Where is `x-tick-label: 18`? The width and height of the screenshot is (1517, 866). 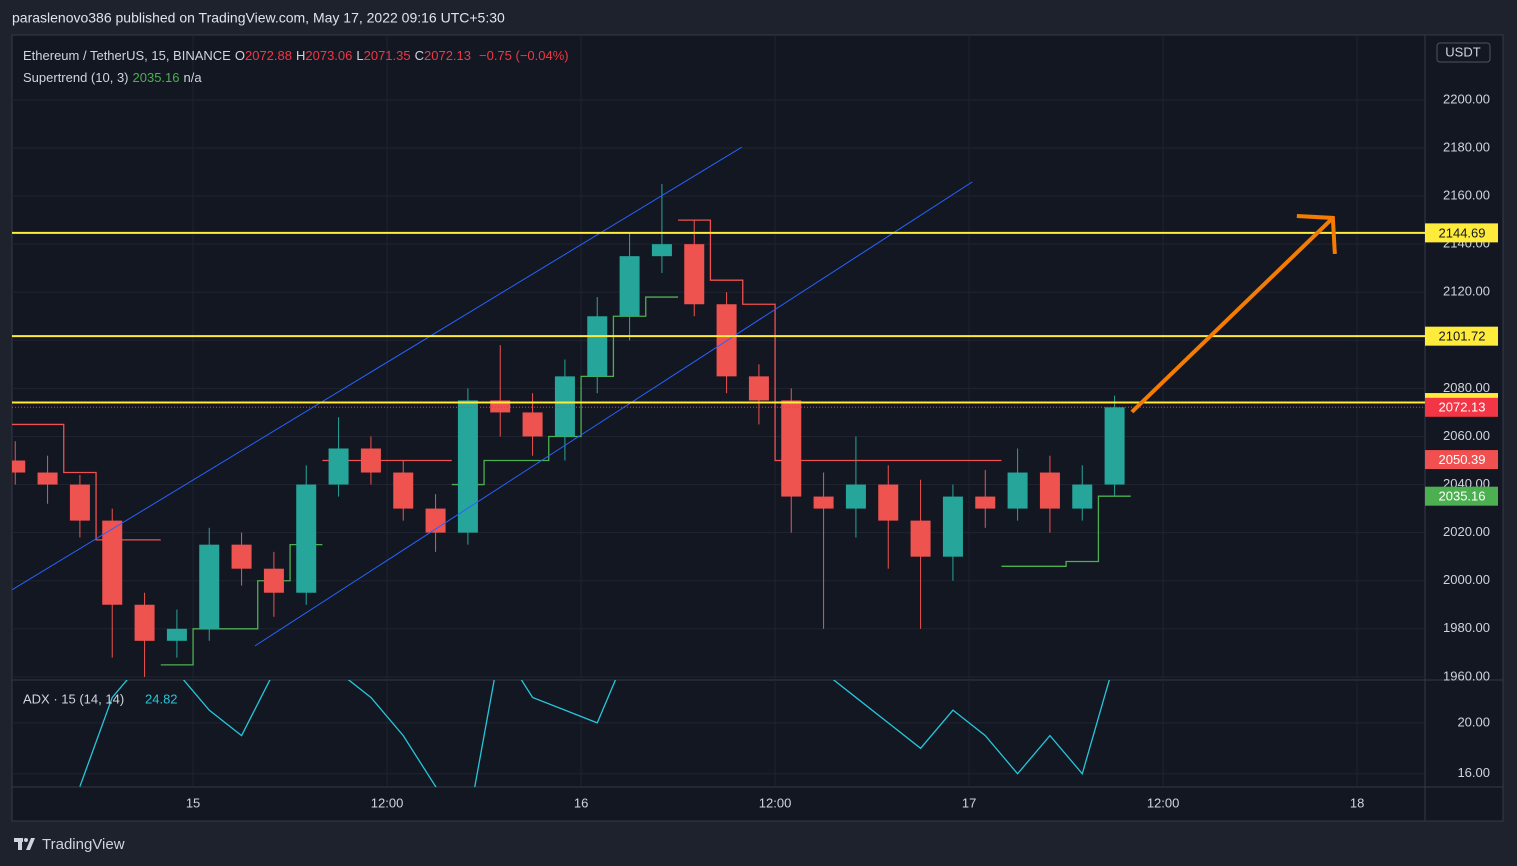
x-tick-label: 18 is located at coordinates (1357, 802).